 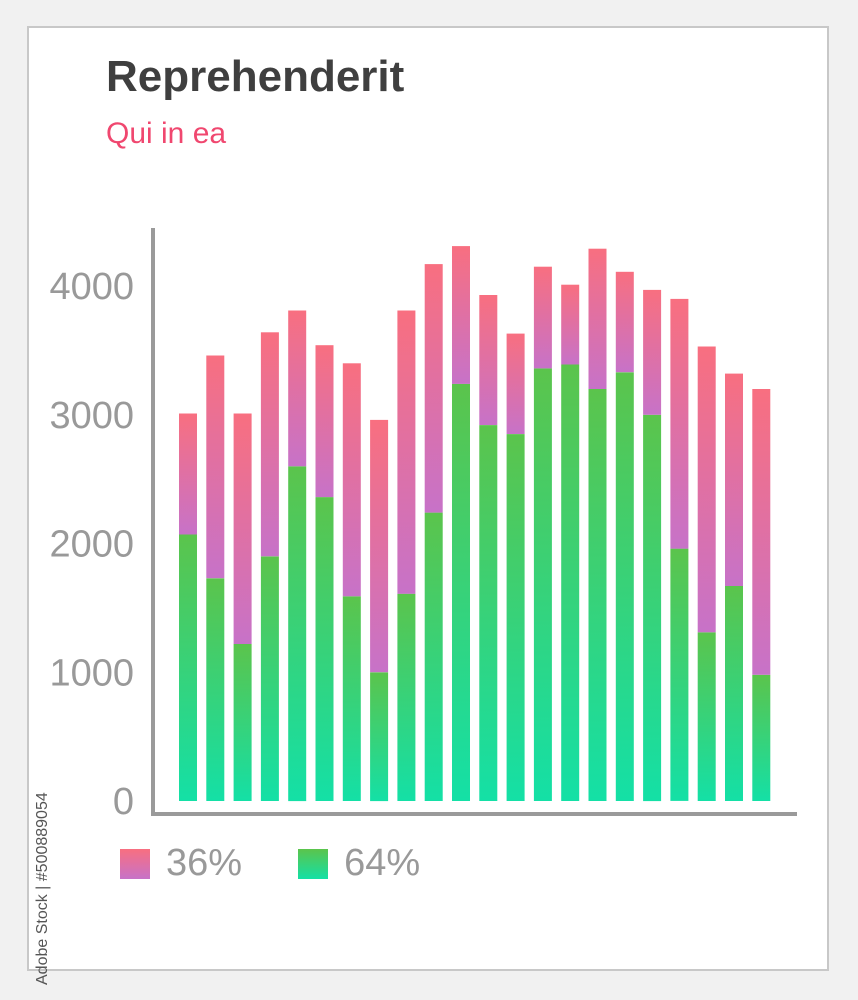 I want to click on legend-item-top: 36%, so click(x=181, y=863).